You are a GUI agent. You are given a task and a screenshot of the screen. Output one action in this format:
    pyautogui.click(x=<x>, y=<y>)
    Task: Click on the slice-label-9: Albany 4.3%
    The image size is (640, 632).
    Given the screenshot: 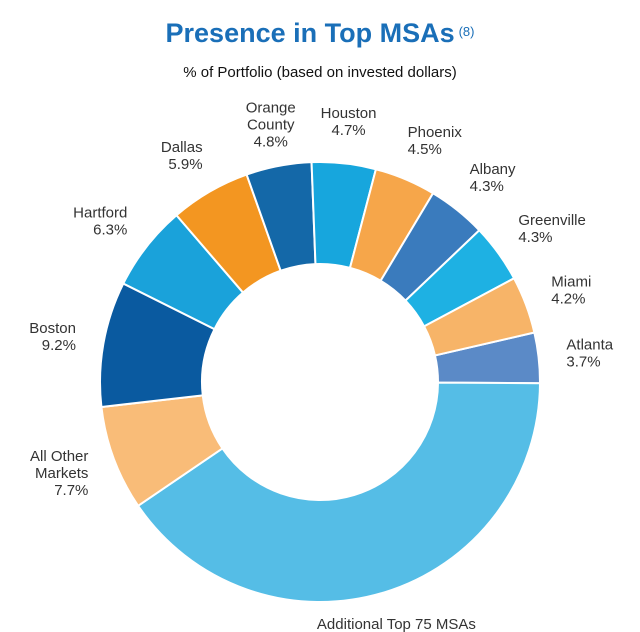 What is the action you would take?
    pyautogui.click(x=493, y=178)
    